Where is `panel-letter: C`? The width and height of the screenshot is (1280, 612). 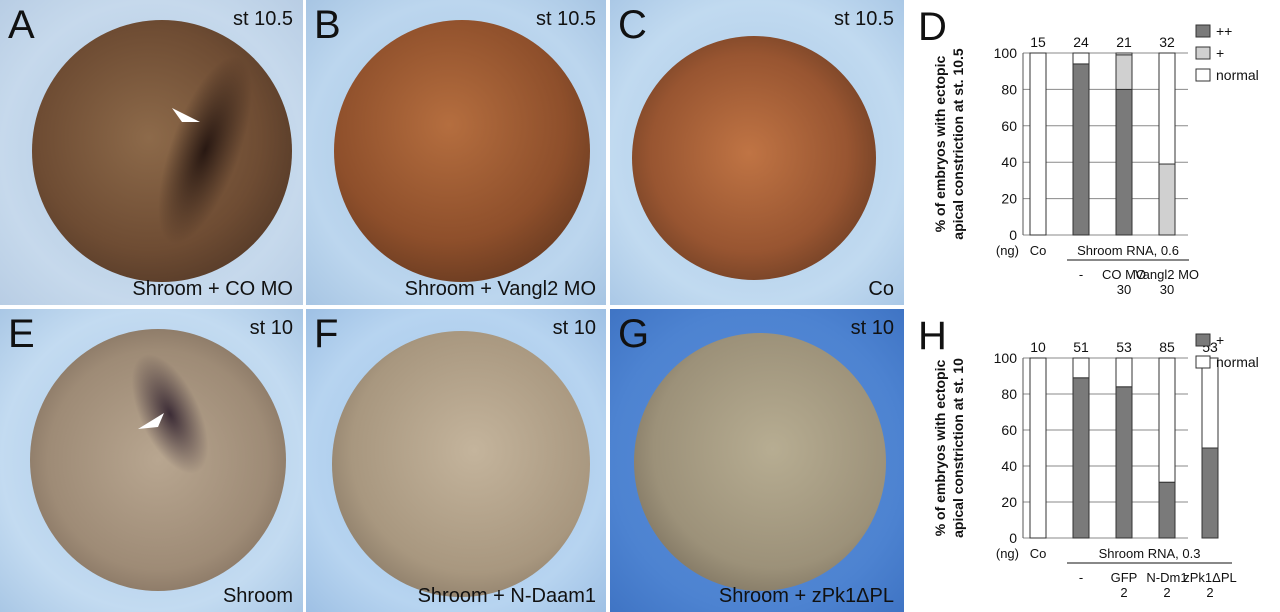
panel-letter: C is located at coordinates (632, 25).